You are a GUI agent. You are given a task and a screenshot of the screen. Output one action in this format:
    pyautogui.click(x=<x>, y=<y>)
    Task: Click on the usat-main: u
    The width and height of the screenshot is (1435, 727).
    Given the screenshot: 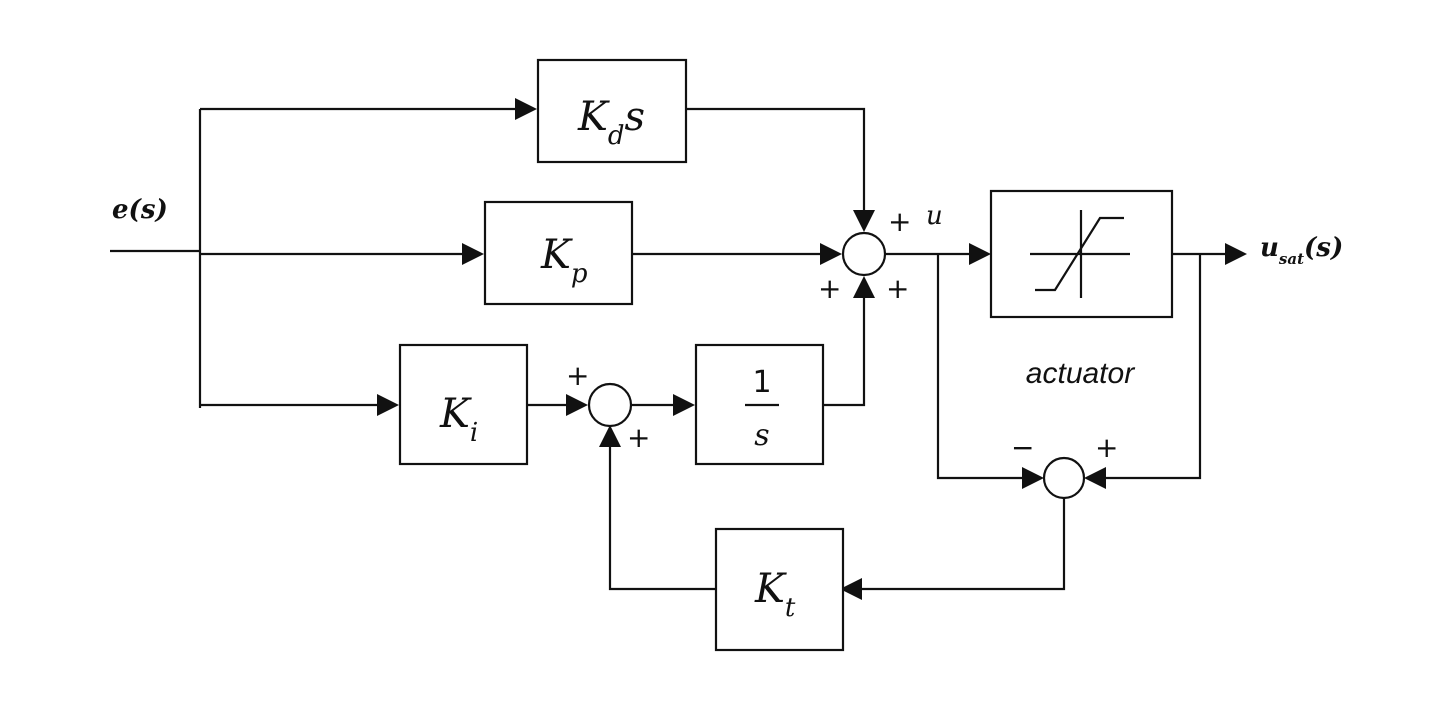 What is the action you would take?
    pyautogui.click(x=1269, y=248)
    